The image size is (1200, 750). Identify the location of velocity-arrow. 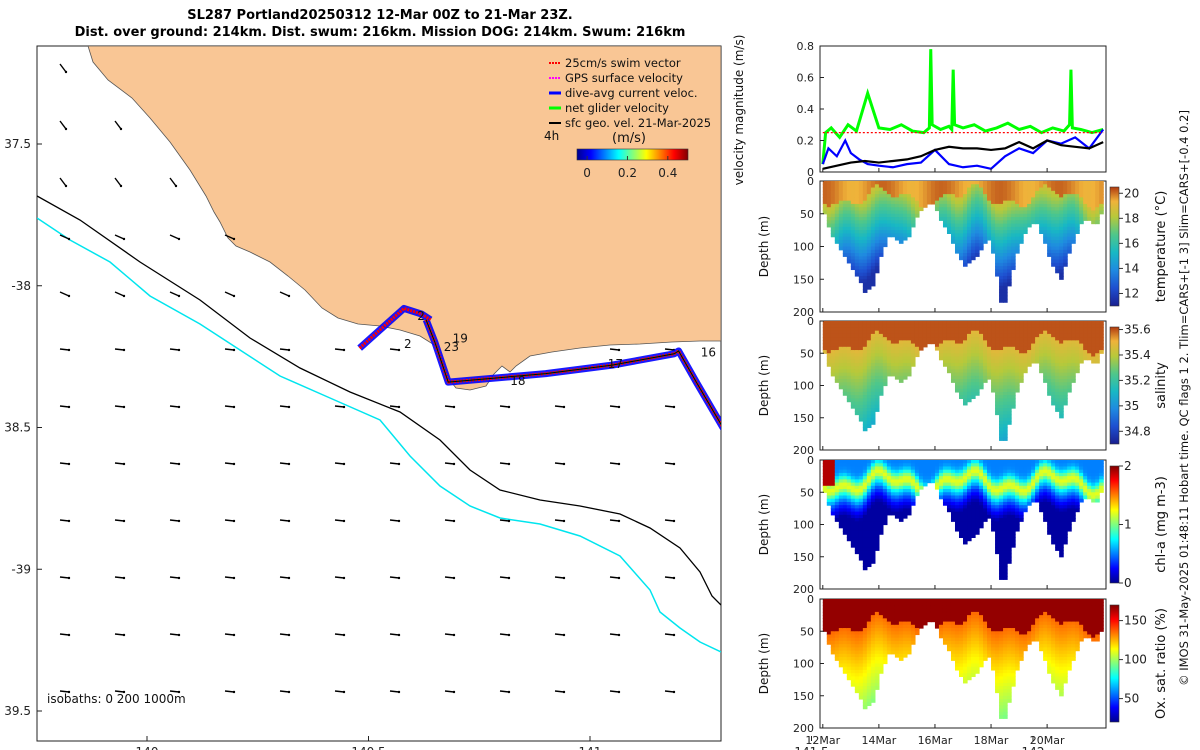
(119, 520).